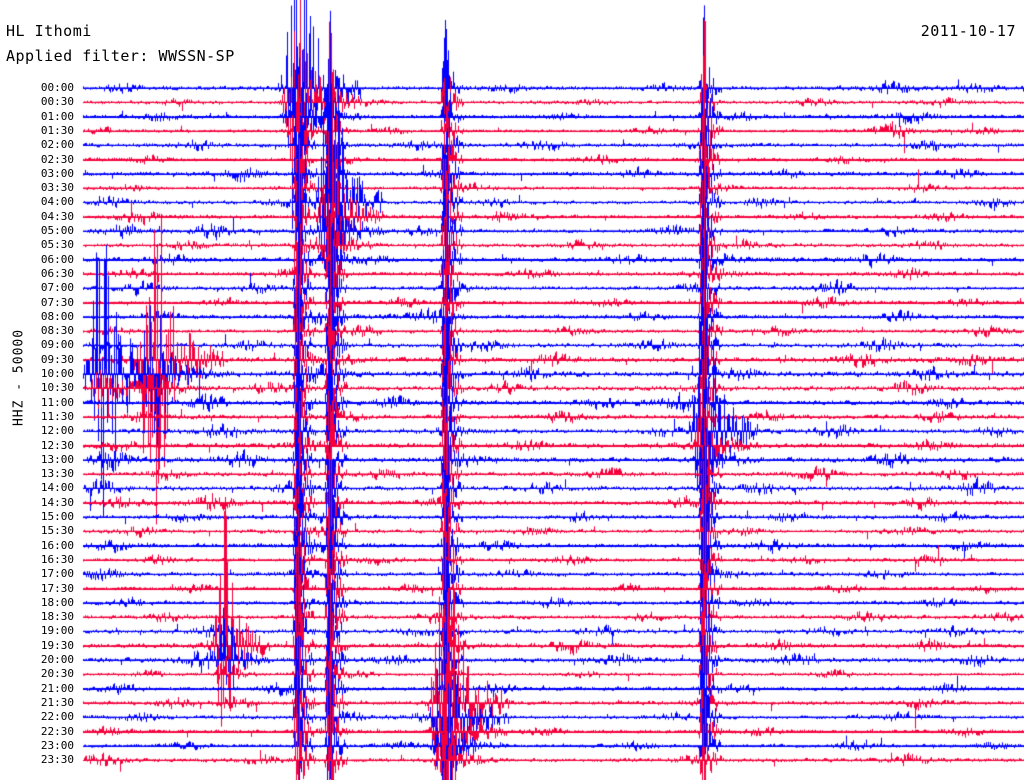 The image size is (1024, 780). Describe the element at coordinates (57, 259) in the screenshot. I see `time-tick-label: 06:00` at that location.